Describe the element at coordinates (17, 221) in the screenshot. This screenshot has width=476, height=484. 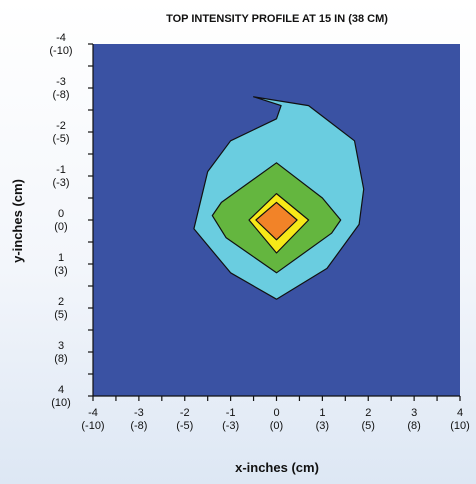
I see `y-axis-label: y-inches (cm)` at that location.